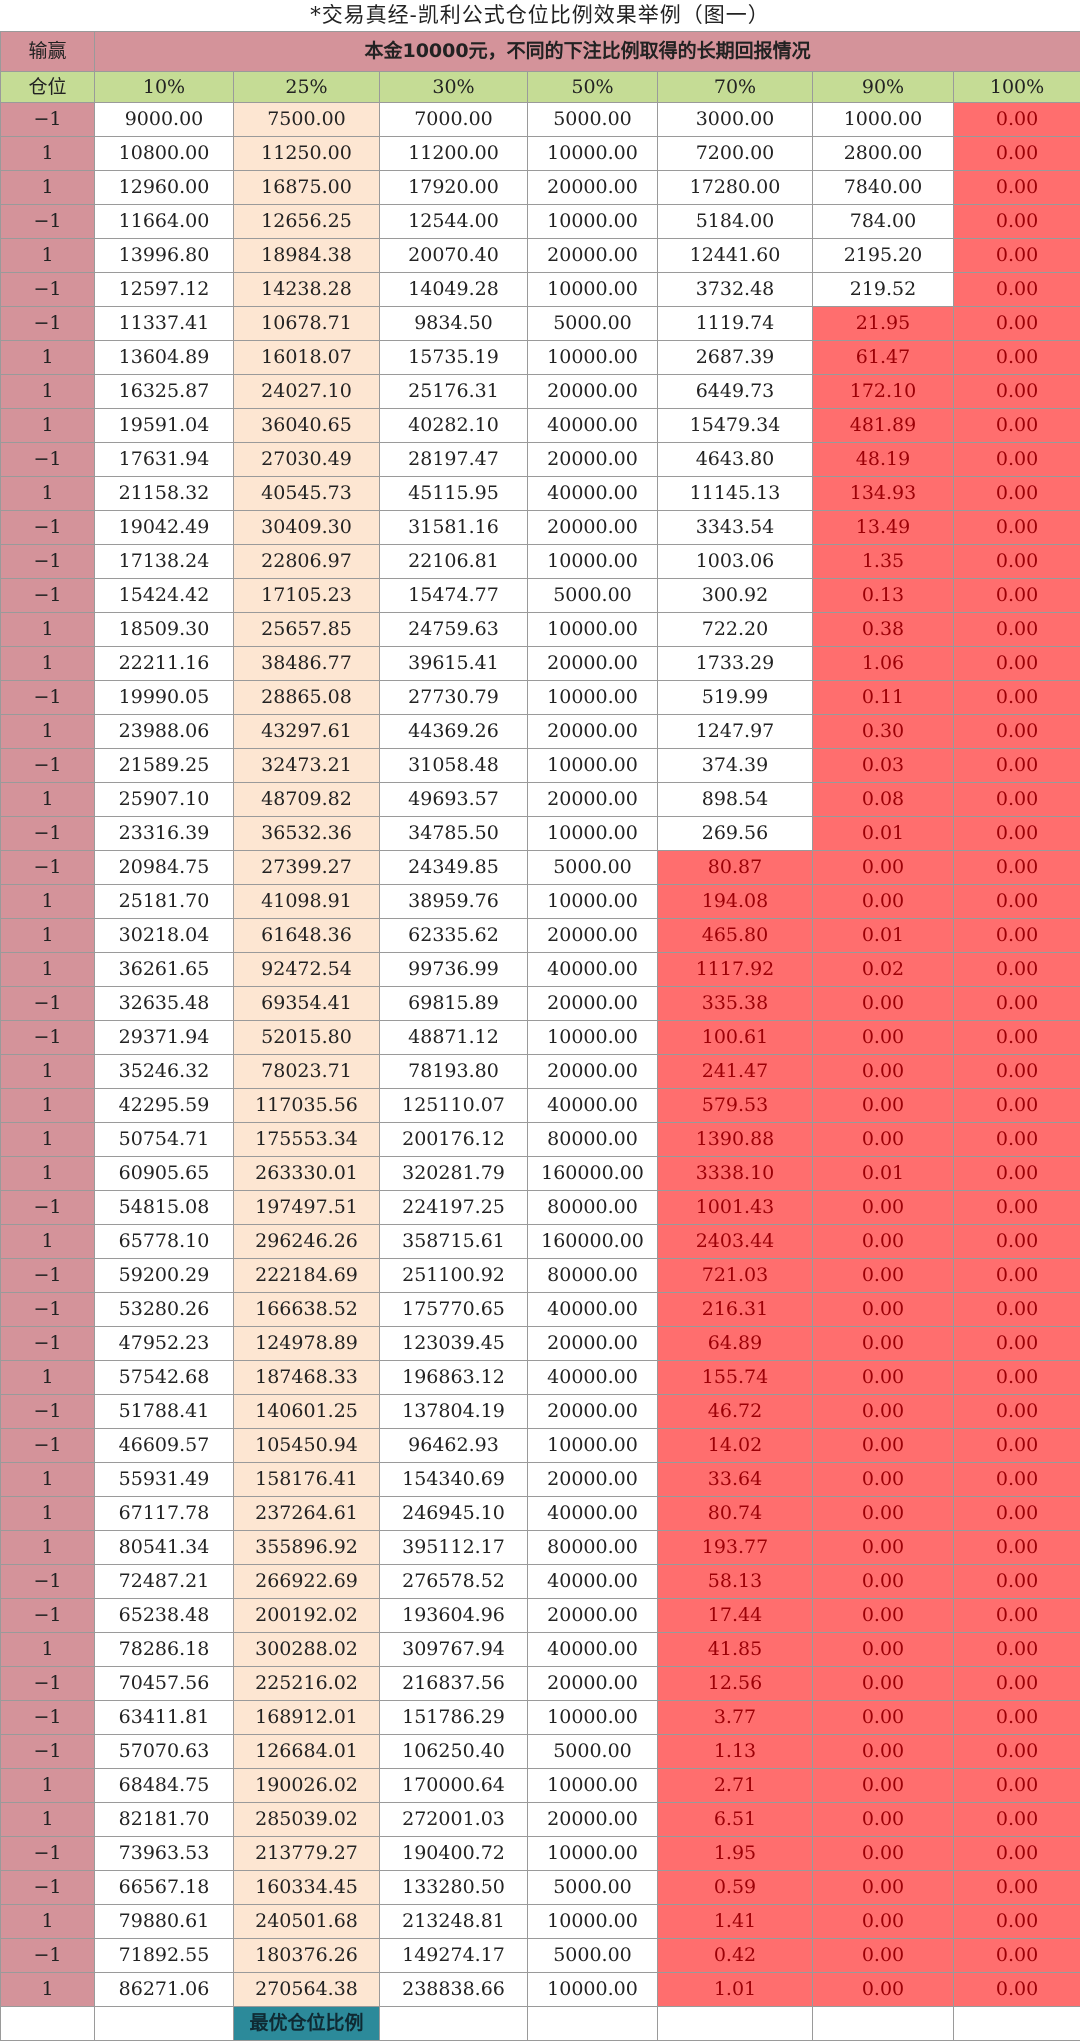  Describe the element at coordinates (454, 494) in the screenshot. I see `value-30pct: 45115.95` at that location.